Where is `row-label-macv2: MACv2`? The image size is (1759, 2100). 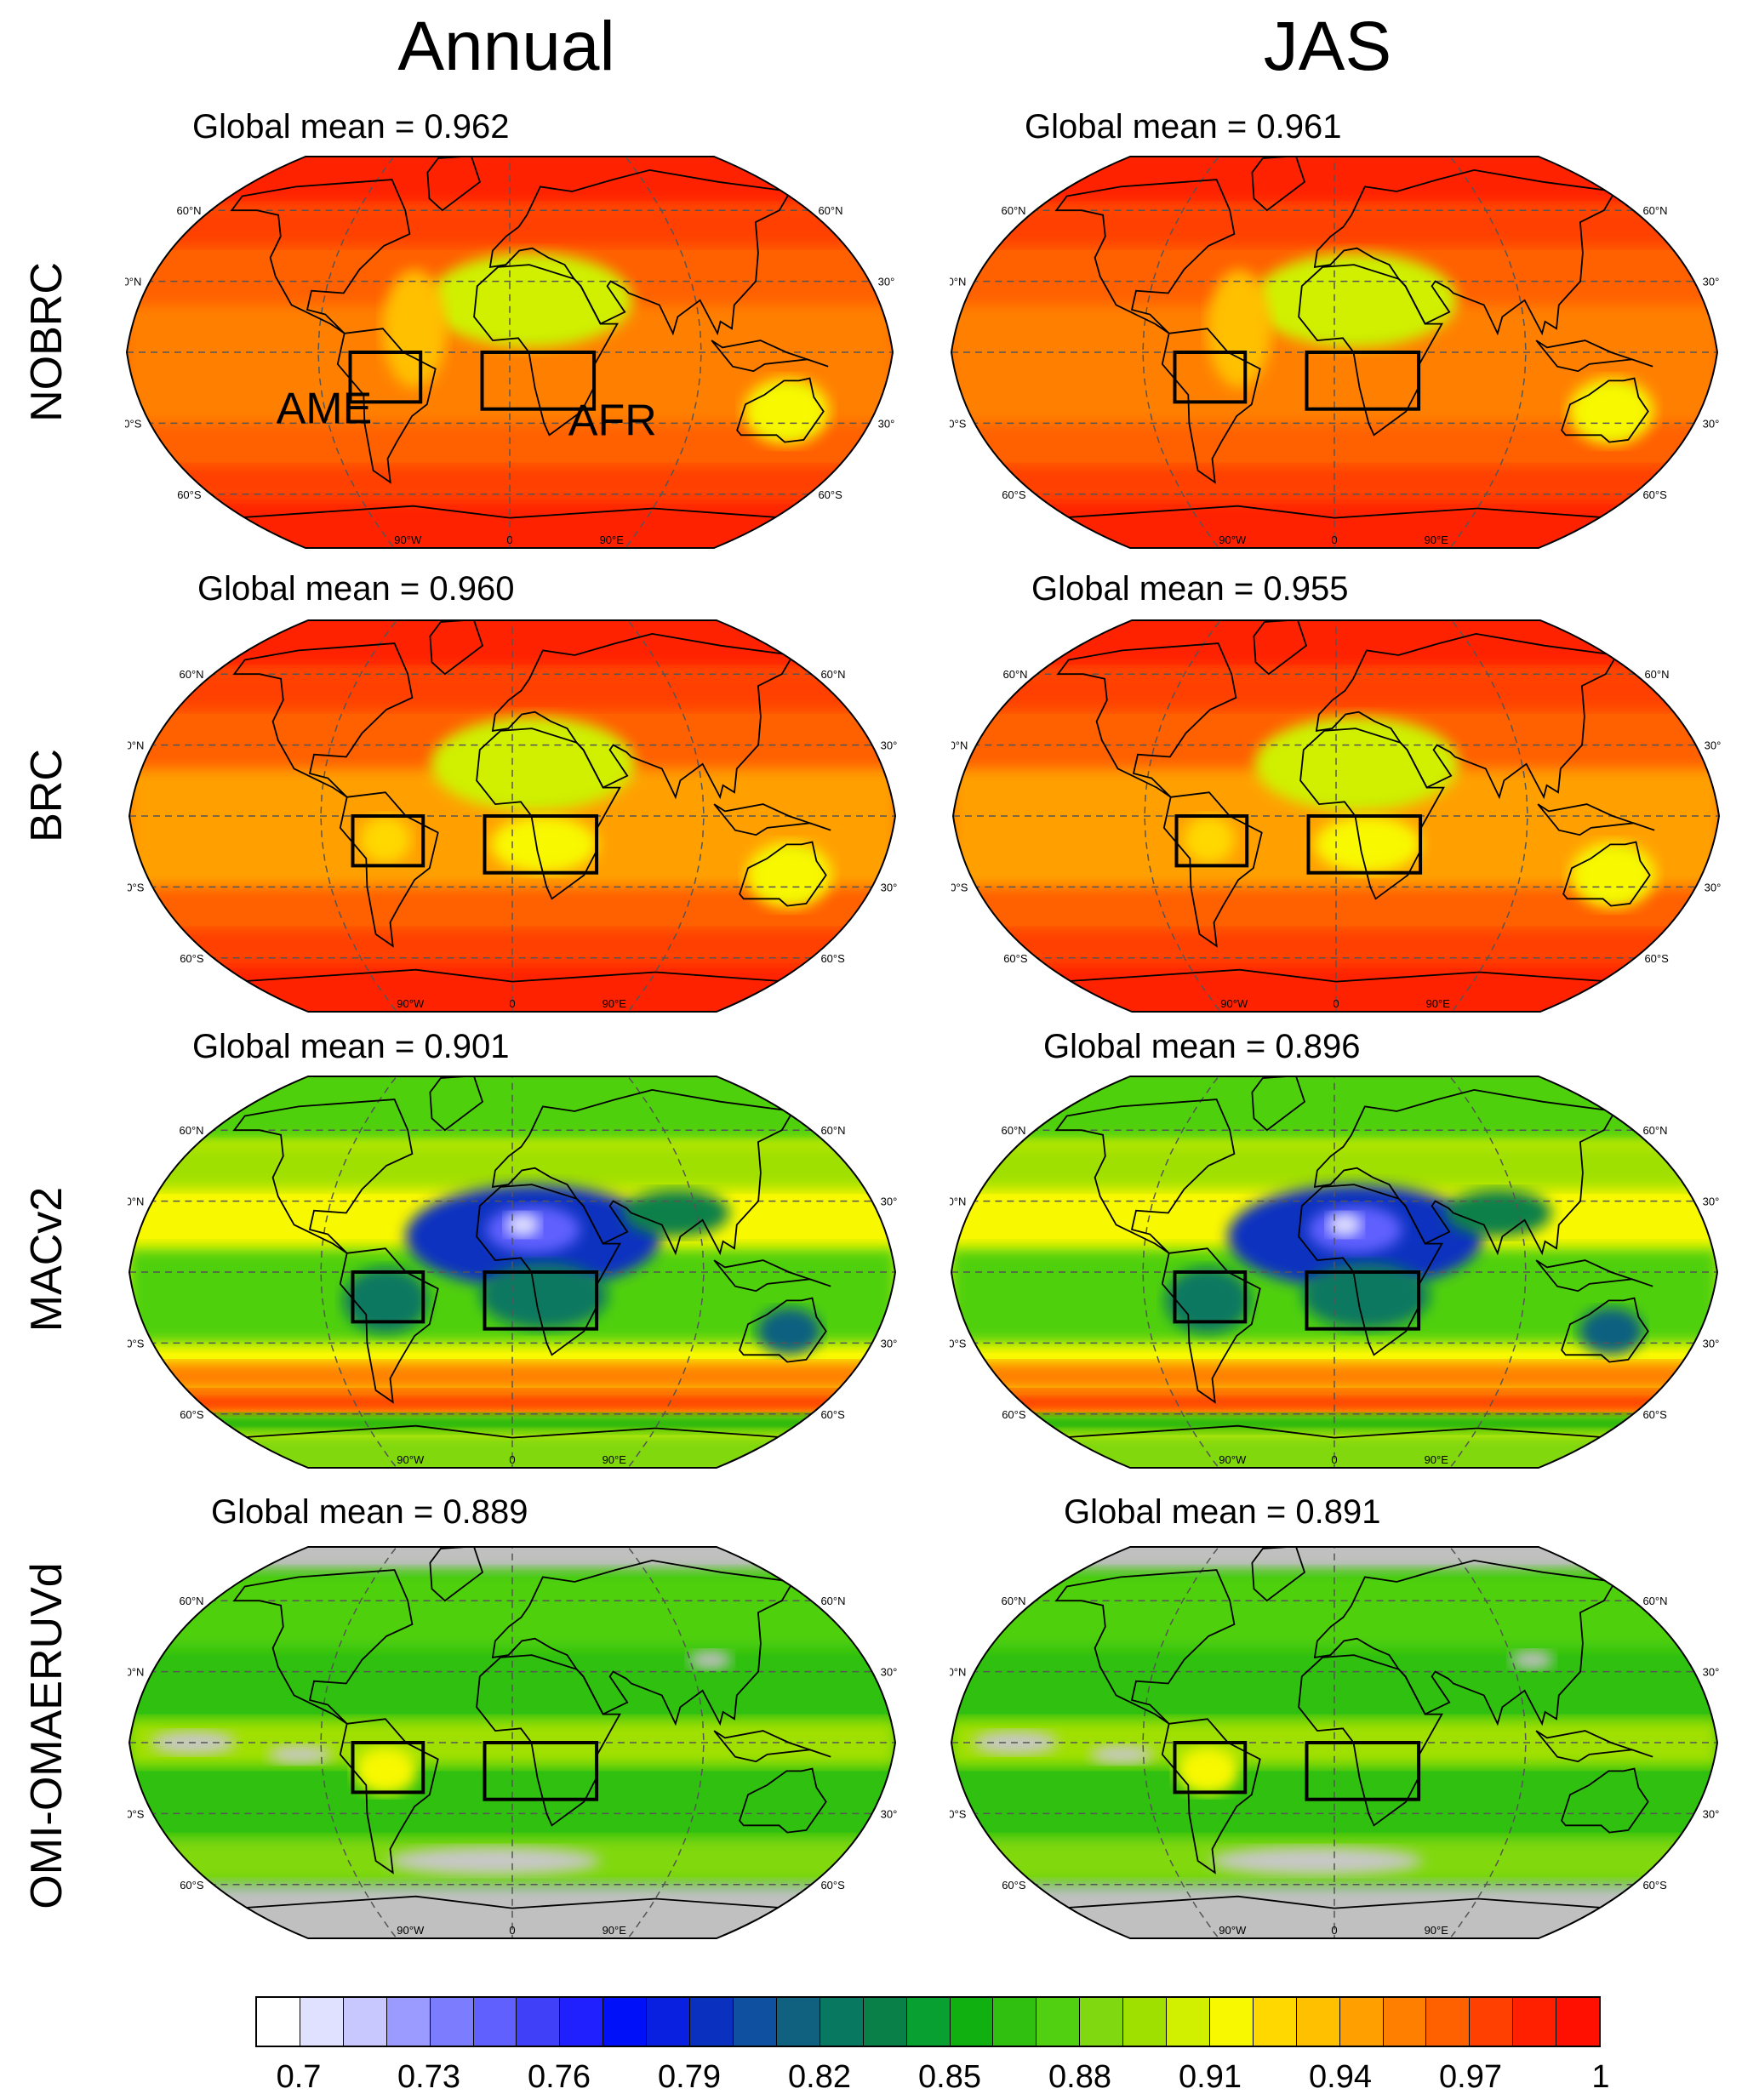 row-label-macv2: MACv2 is located at coordinates (46, 1259).